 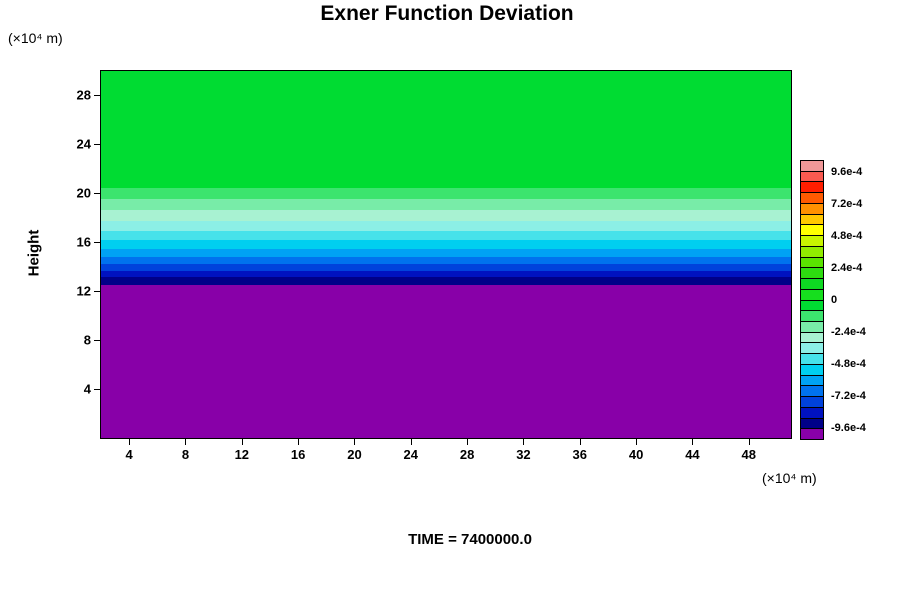 I want to click on chart-title: Exner Function Deviation, so click(x=447, y=13).